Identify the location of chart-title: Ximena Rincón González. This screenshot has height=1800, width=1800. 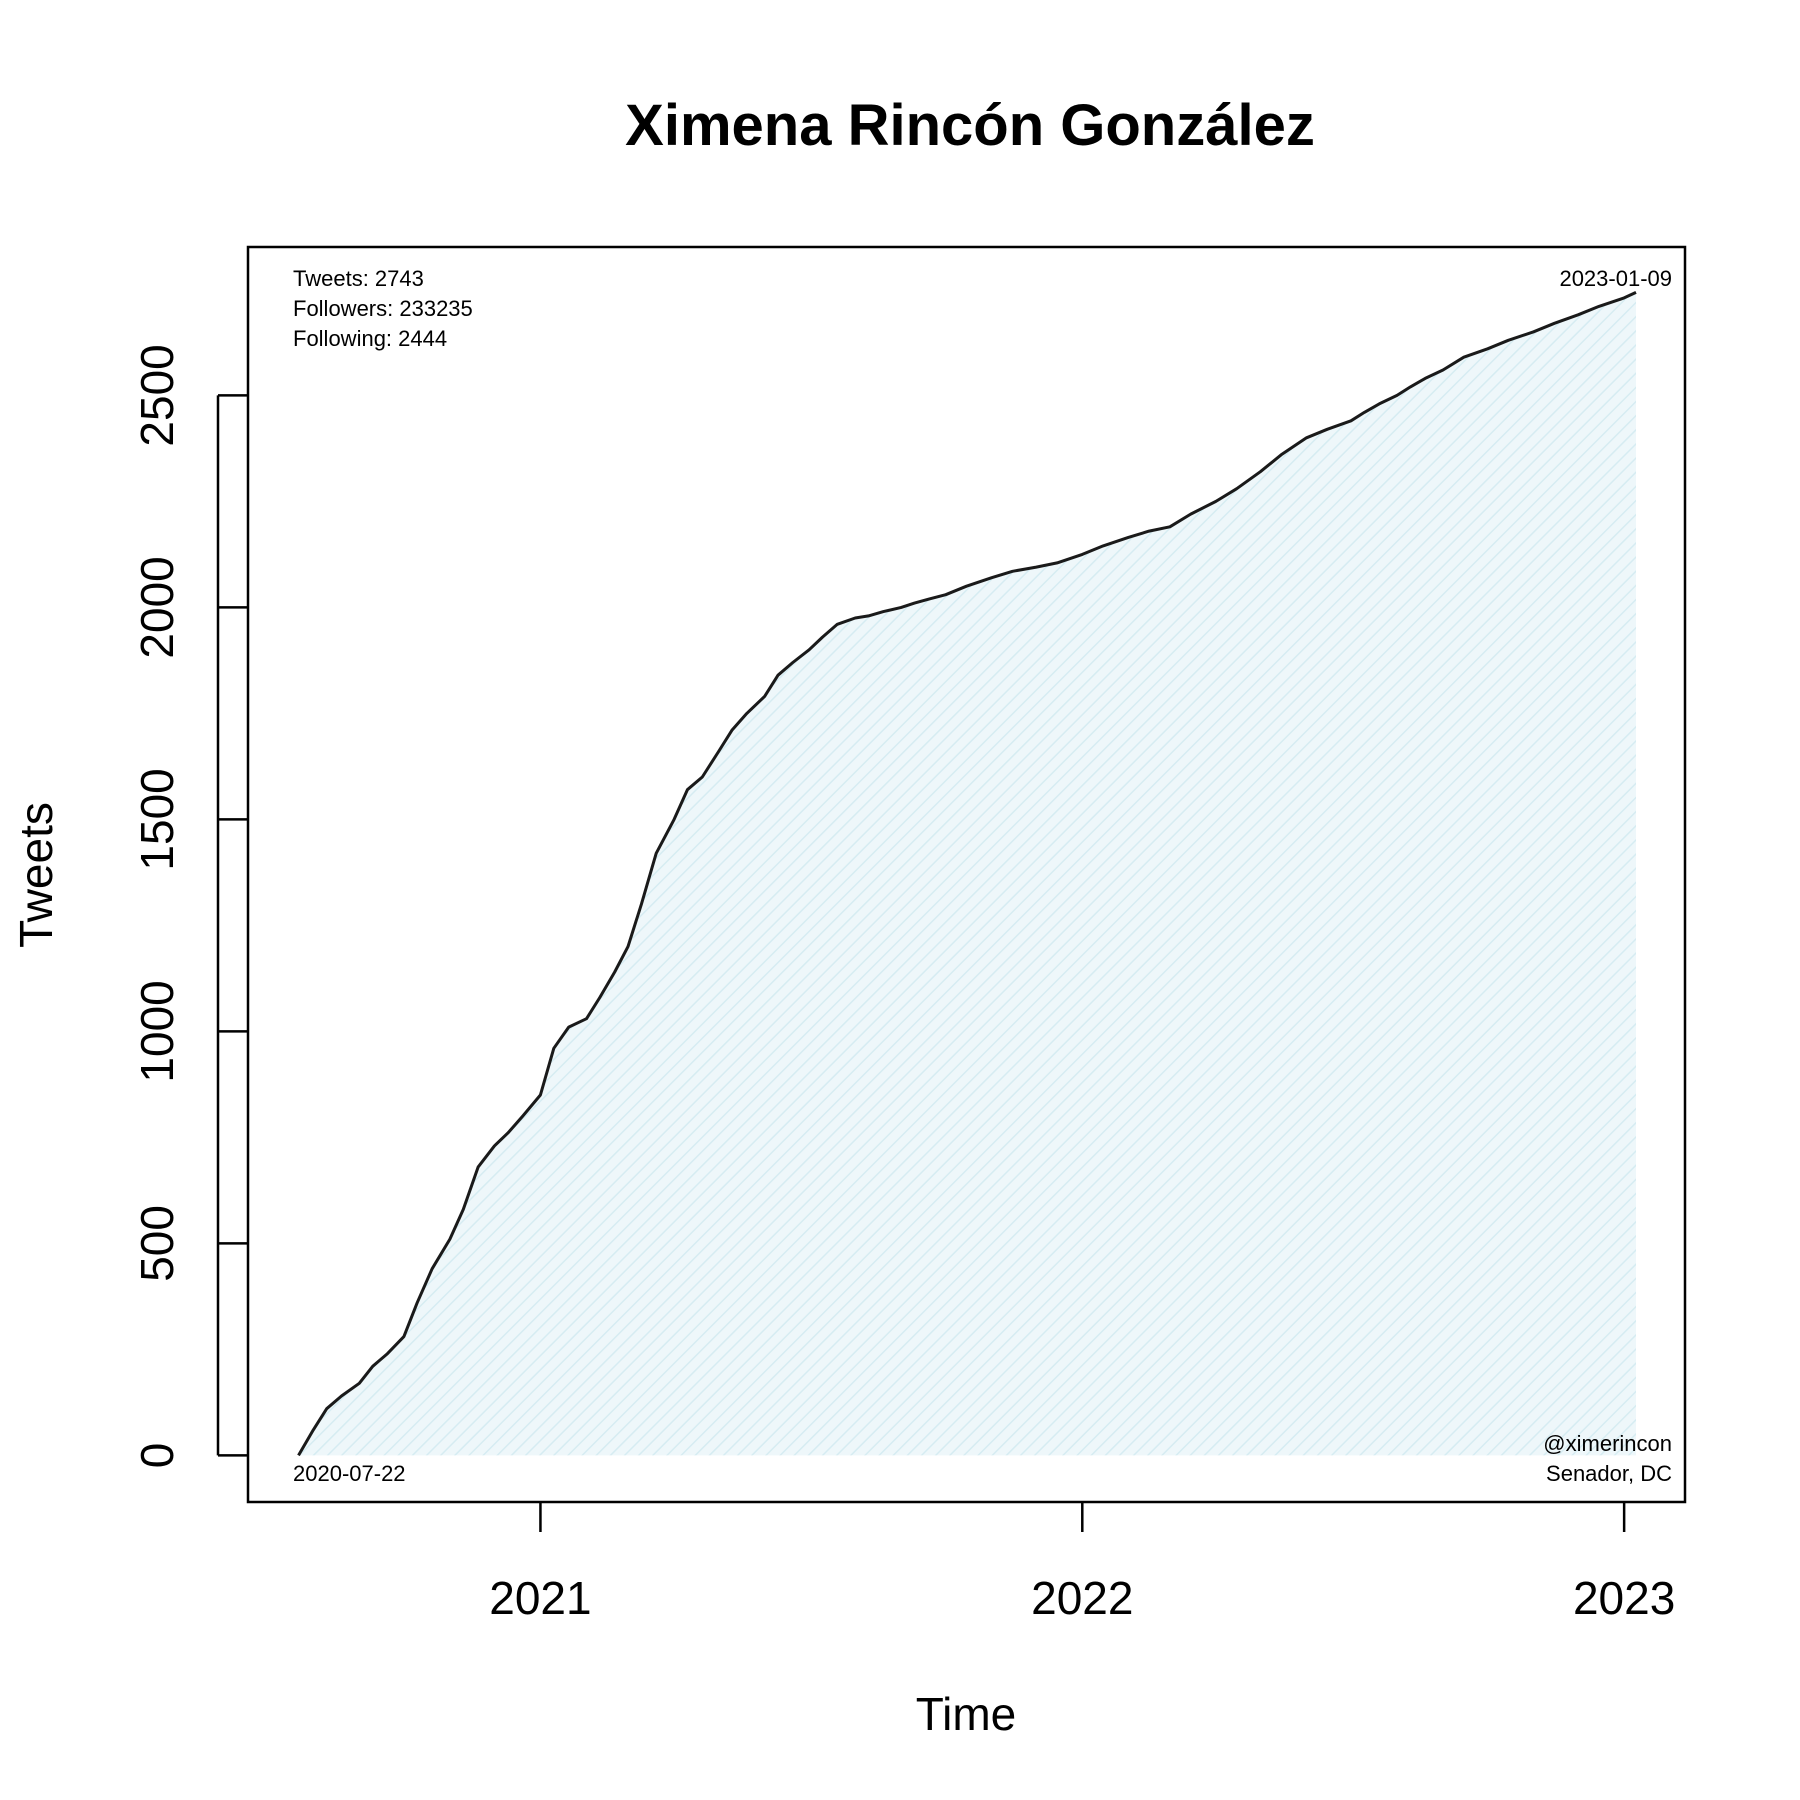
(970, 125).